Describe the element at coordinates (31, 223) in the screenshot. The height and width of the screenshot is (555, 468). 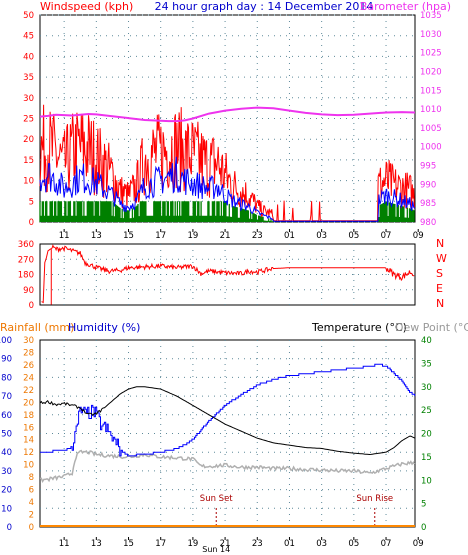
I see `windspeed-tick-label: 0` at that location.